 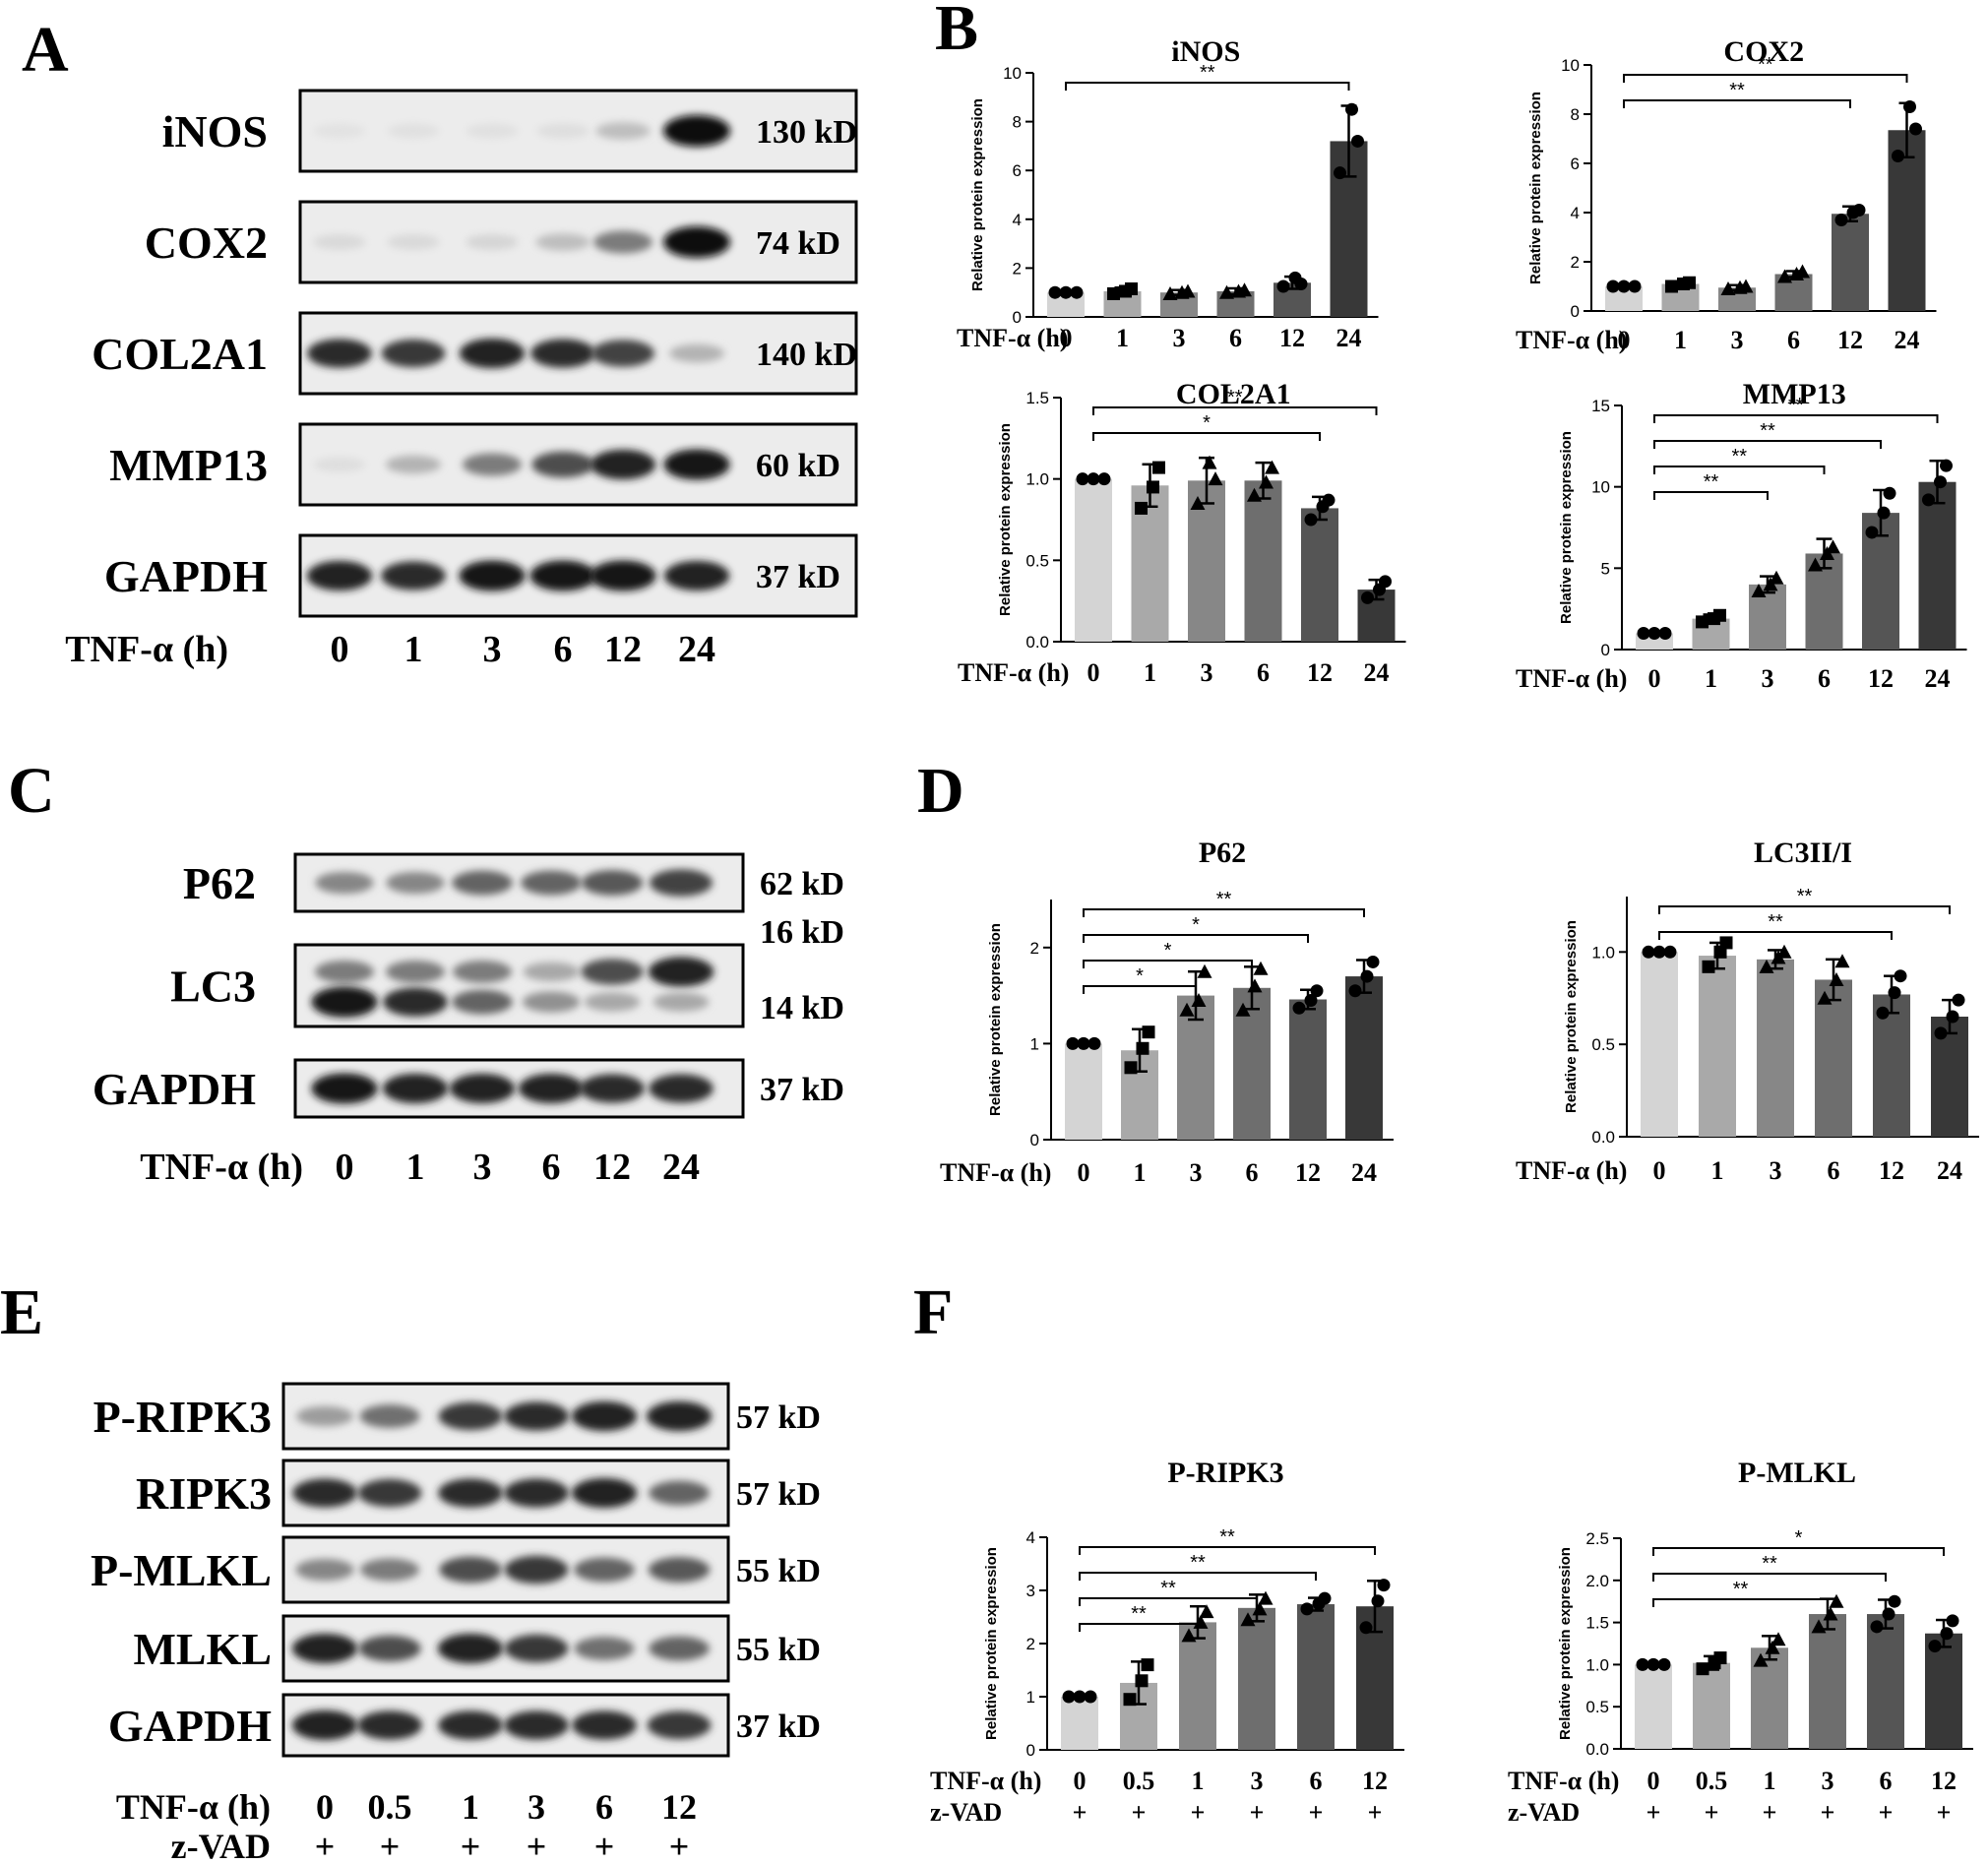 What do you see at coordinates (798, 577) in the screenshot?
I see `molecular-weight-label: 37 kD` at bounding box center [798, 577].